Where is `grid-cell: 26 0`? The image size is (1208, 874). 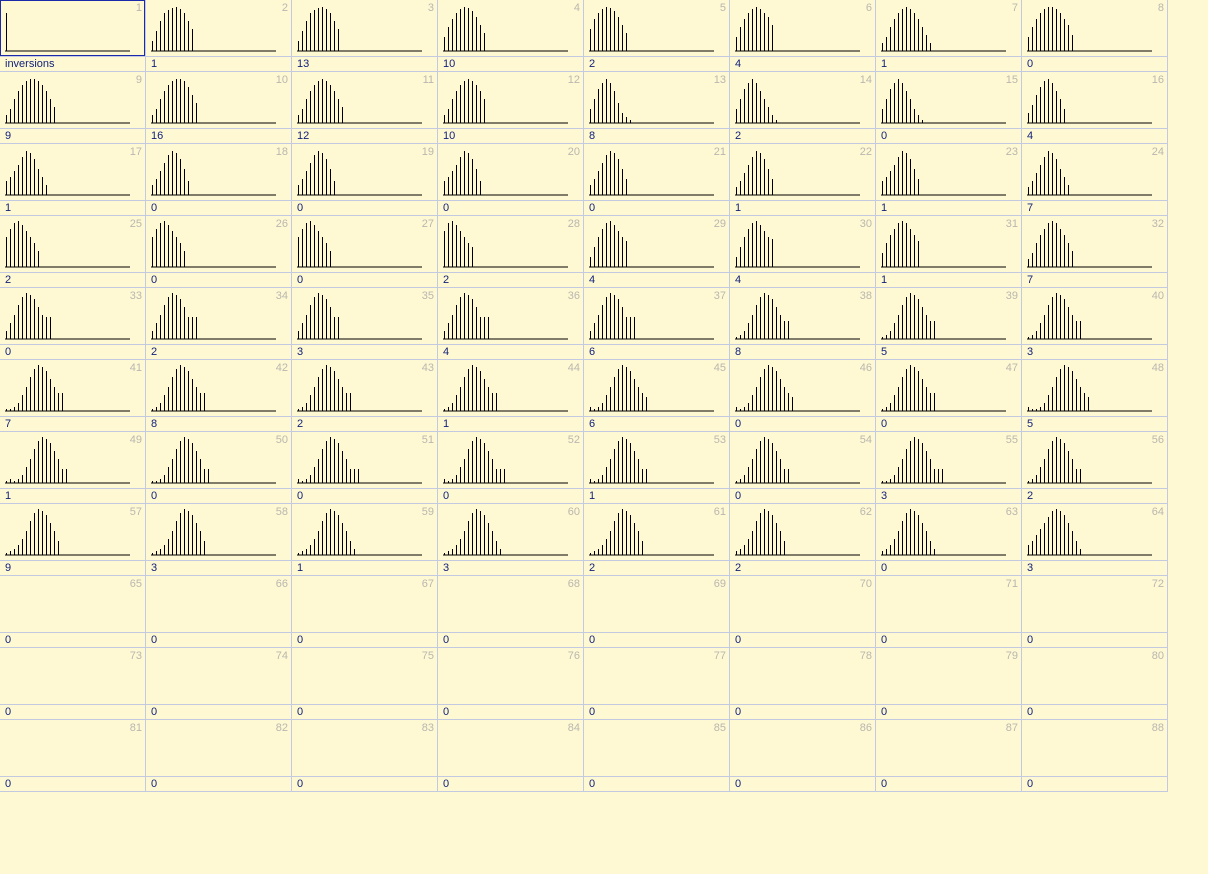
grid-cell: 26 0 is located at coordinates (219, 252).